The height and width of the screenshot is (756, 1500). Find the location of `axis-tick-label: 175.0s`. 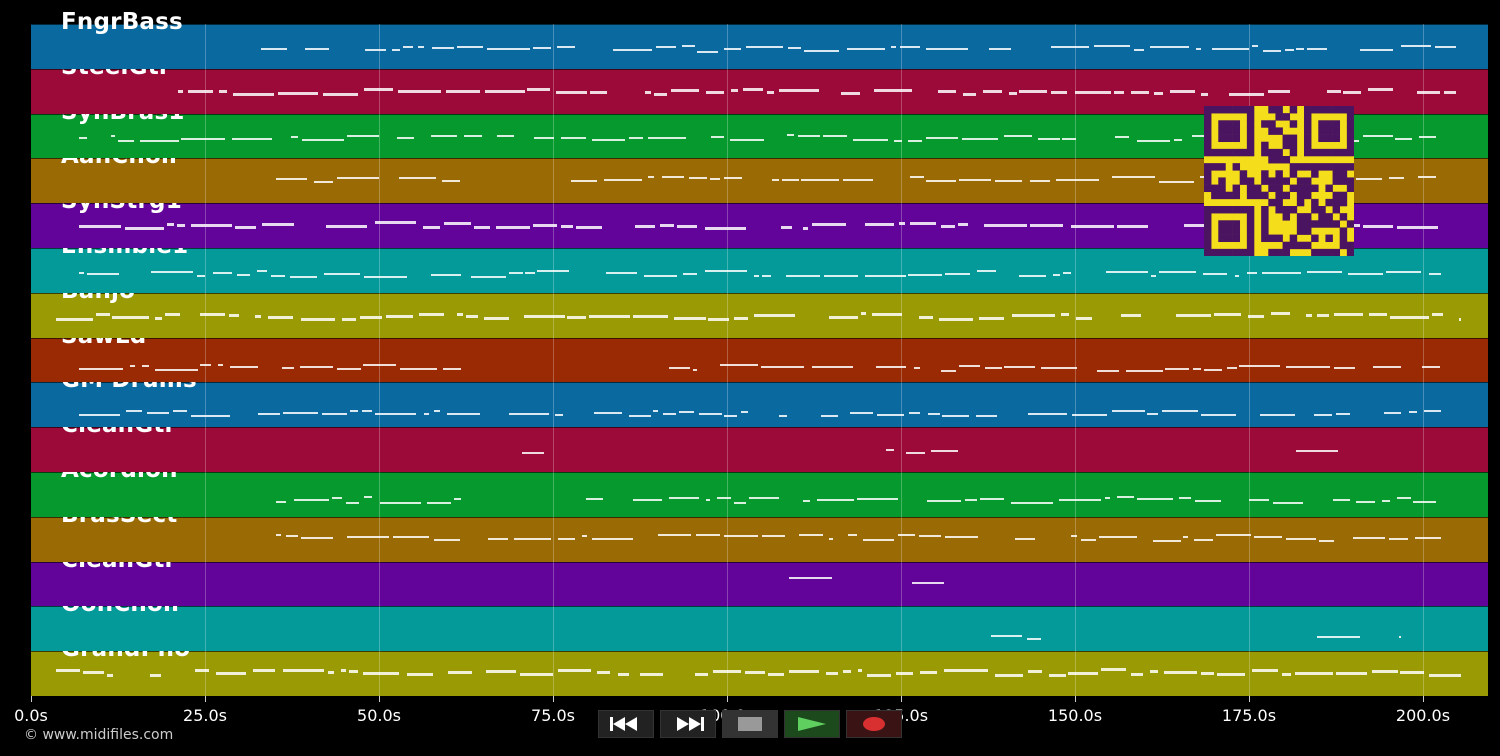

axis-tick-label: 175.0s is located at coordinates (1249, 715).